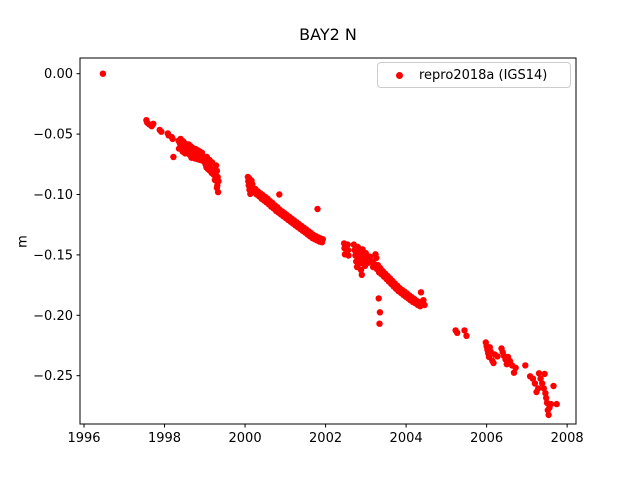 This screenshot has width=640, height=480. I want to click on legend: repro2018a (IGS14), so click(474, 75).